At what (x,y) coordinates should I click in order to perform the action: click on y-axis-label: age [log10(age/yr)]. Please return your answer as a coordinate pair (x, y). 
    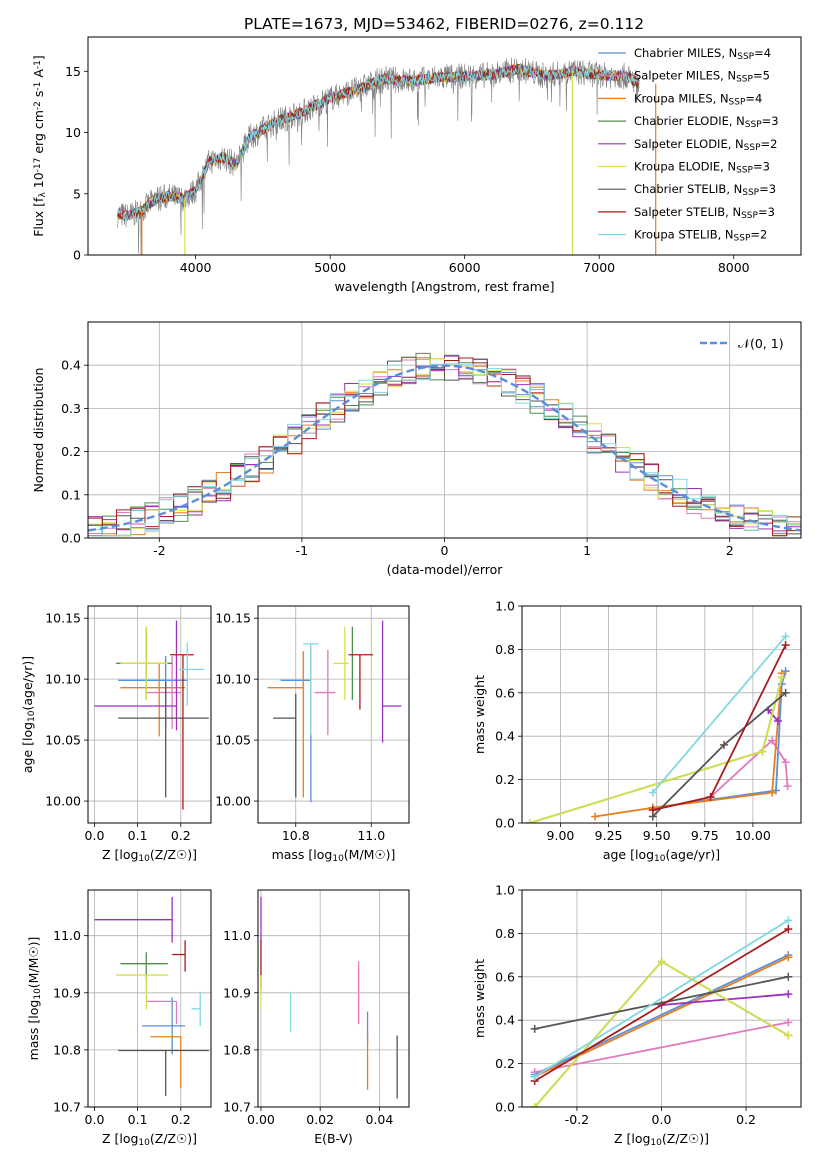
    Looking at the image, I should click on (28, 714).